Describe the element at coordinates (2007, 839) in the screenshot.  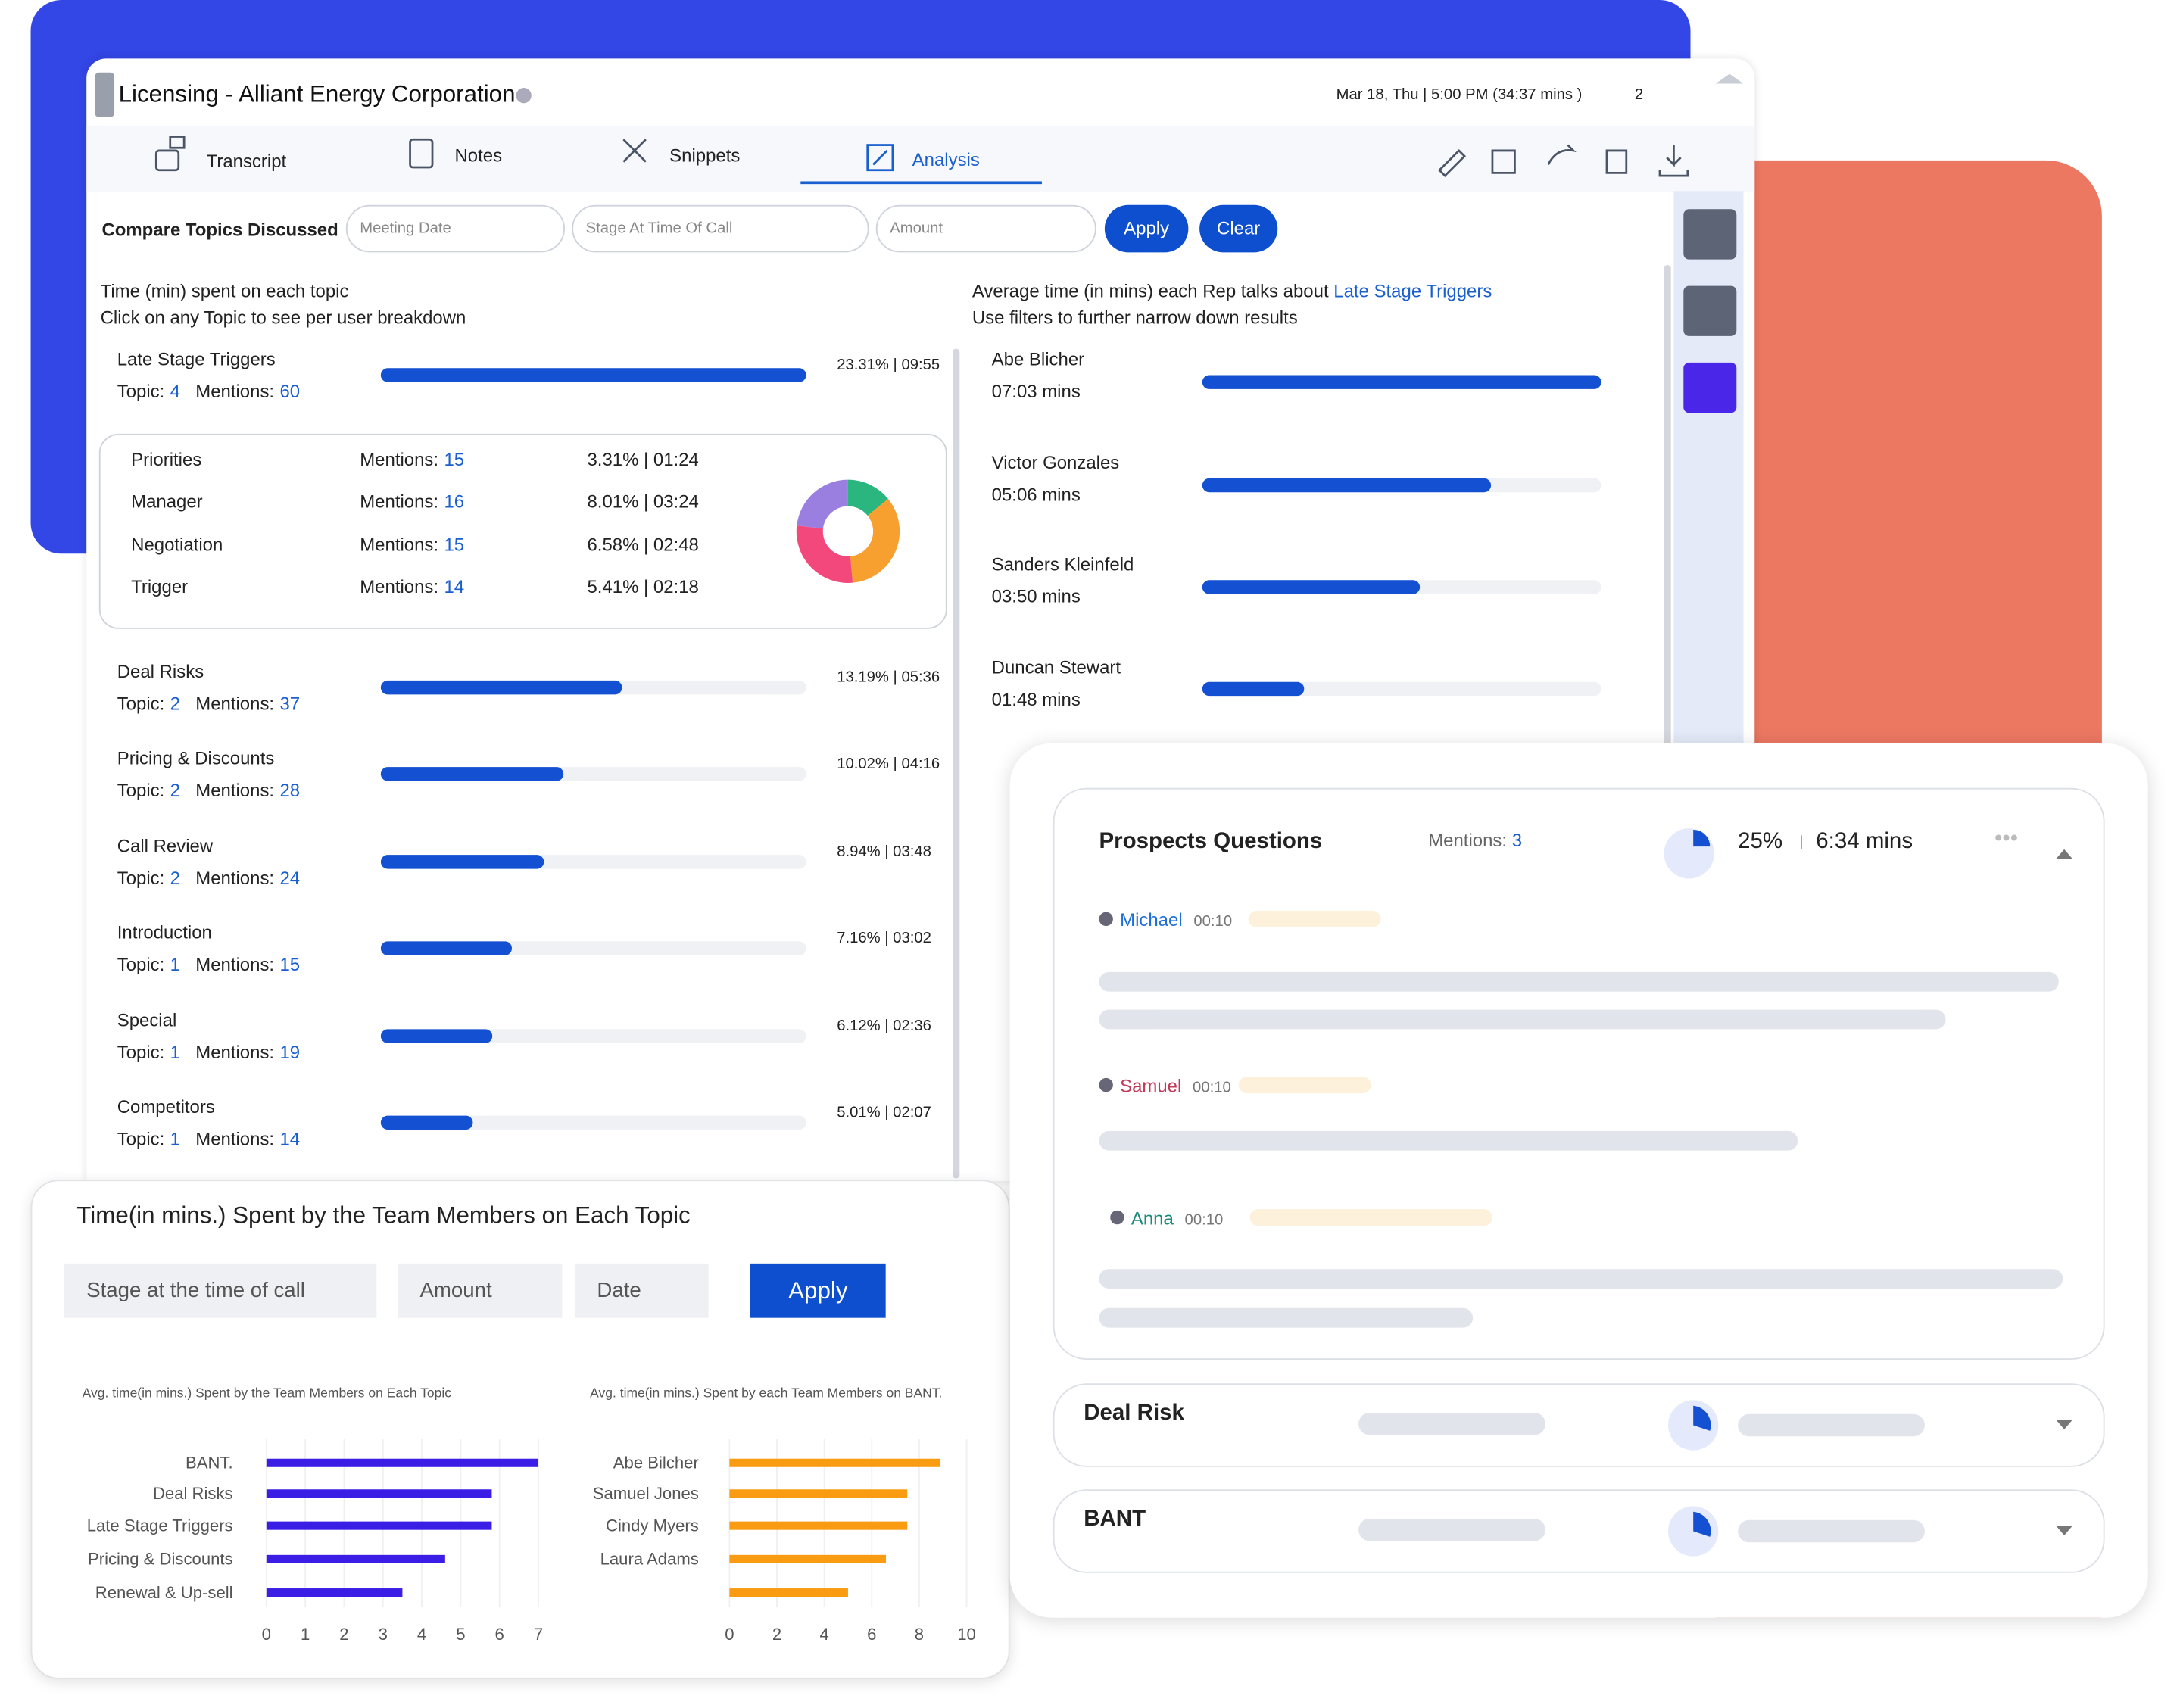
I see `more: •••` at that location.